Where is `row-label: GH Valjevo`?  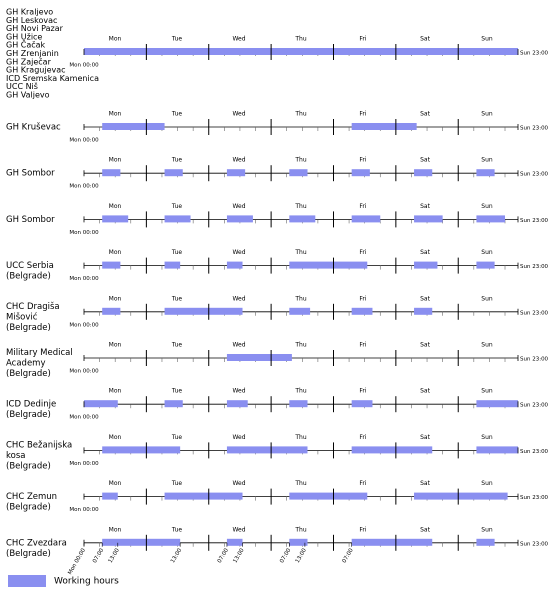
row-label: GH Valjevo is located at coordinates (28, 95).